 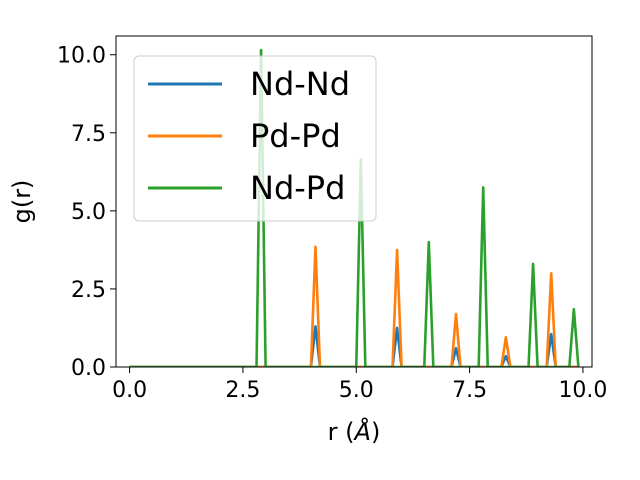 I want to click on y-tick-label: 7.5, so click(x=88, y=134).